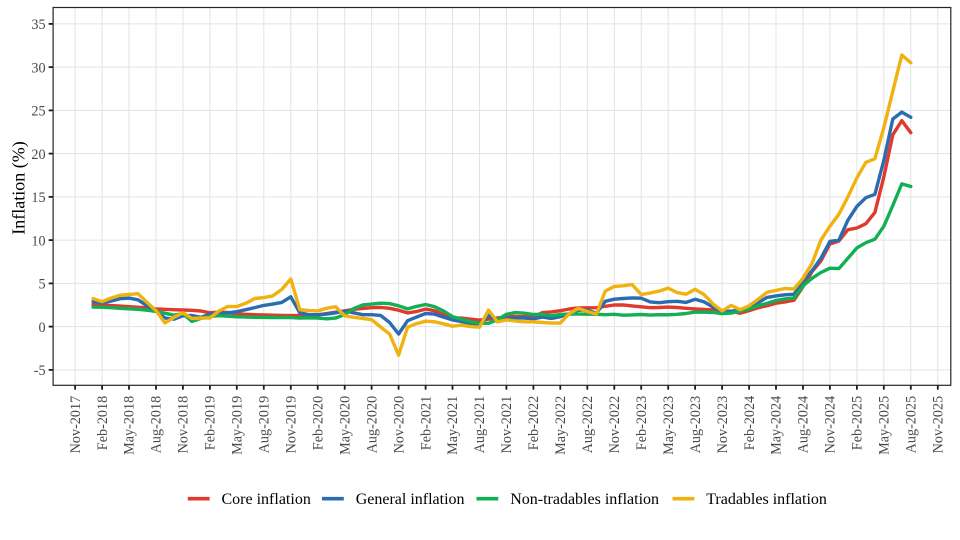  I want to click on svg-text: May-2021, so click(453, 425).